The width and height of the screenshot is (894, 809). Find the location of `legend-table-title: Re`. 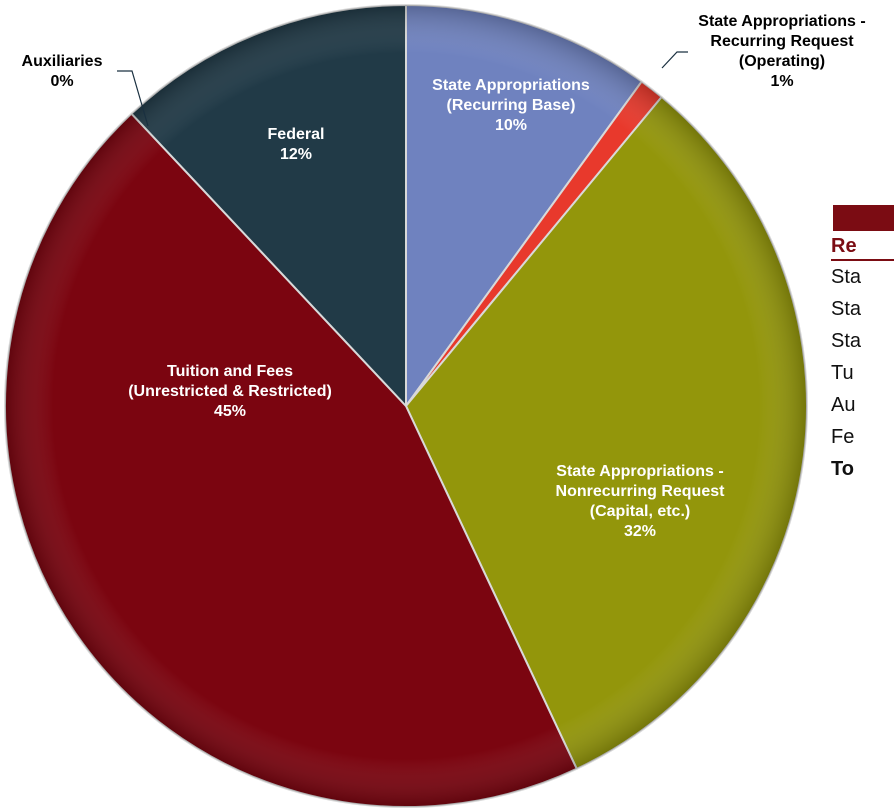

legend-table-title: Re is located at coordinates (862, 247).